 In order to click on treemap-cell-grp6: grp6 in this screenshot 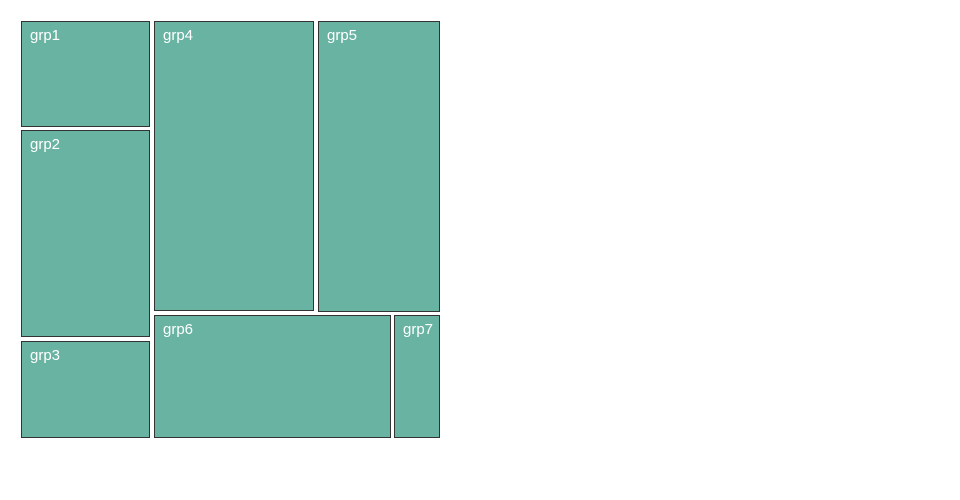, I will do `click(272, 376)`.